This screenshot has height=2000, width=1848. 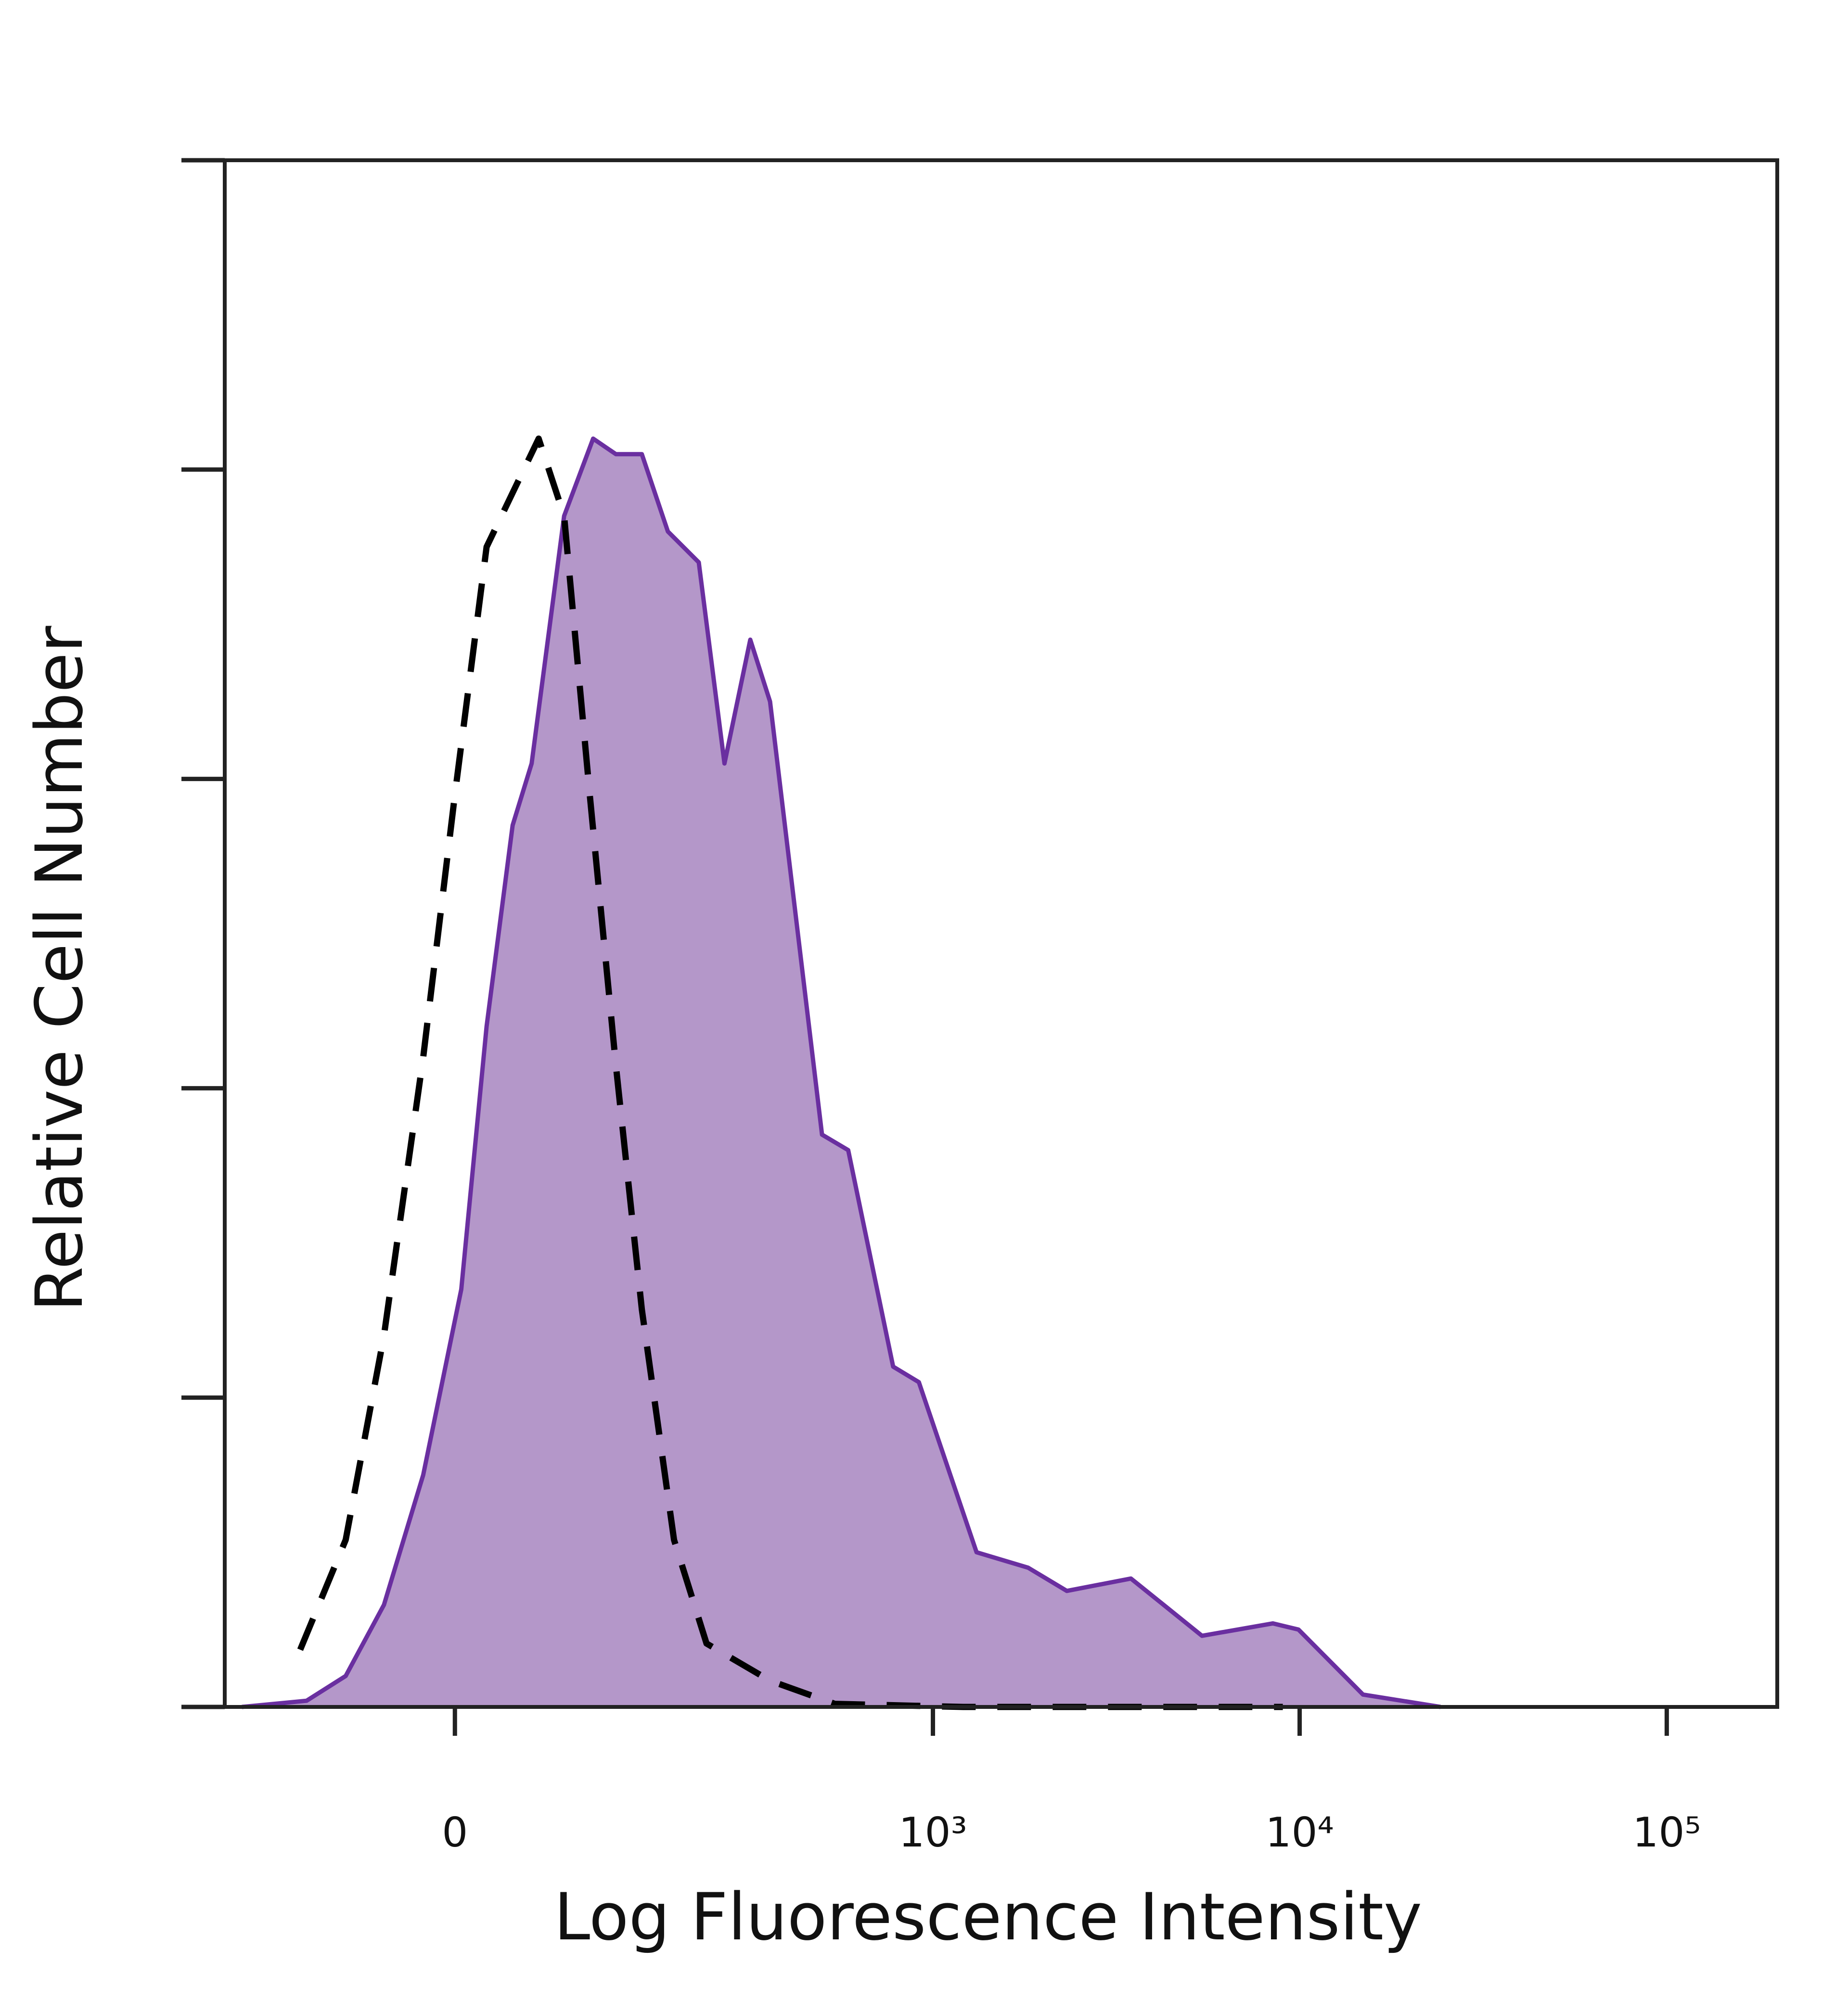 I want to click on x-tick-label: 10³, so click(x=932, y=1833).